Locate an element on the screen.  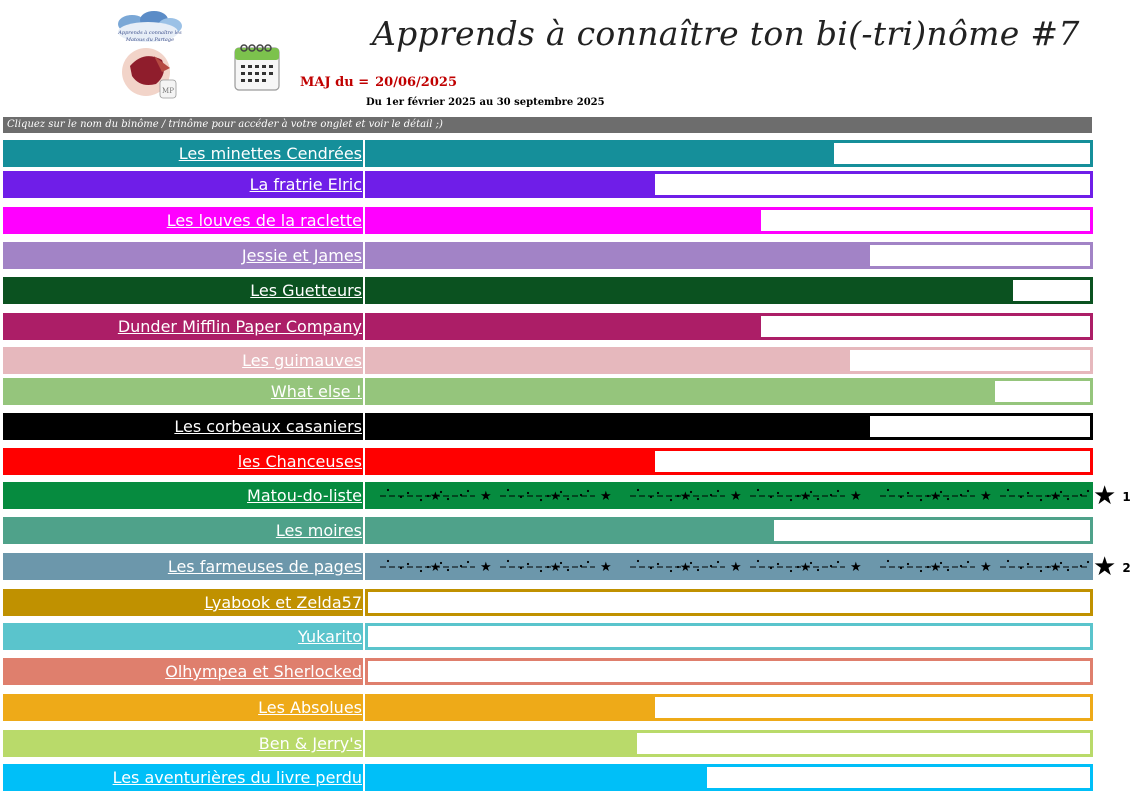
team-name-link: La fratrie Elric is located at coordinates (183, 184).